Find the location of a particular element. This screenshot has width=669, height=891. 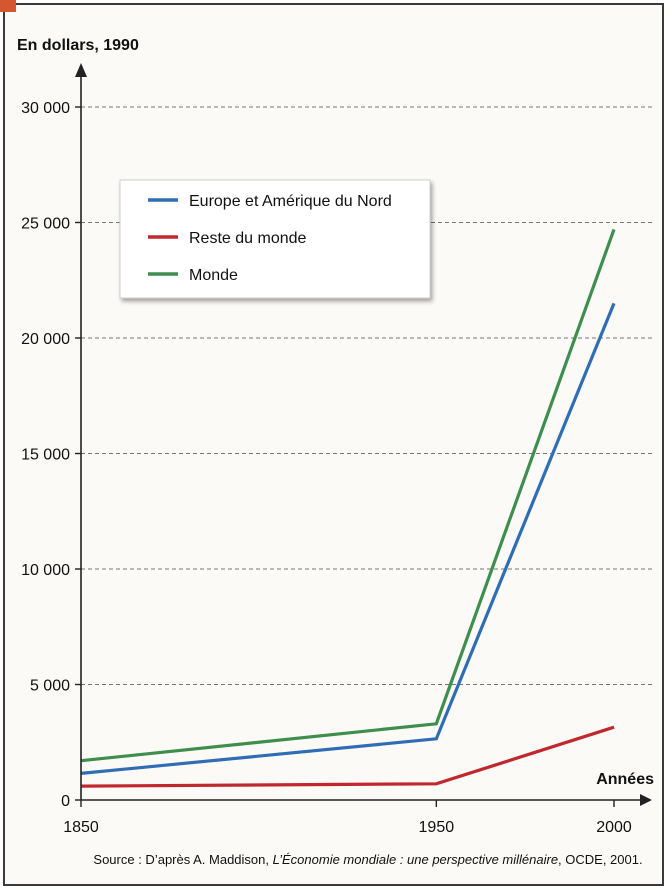

y-tick-label: 5 000 is located at coordinates (50, 686).